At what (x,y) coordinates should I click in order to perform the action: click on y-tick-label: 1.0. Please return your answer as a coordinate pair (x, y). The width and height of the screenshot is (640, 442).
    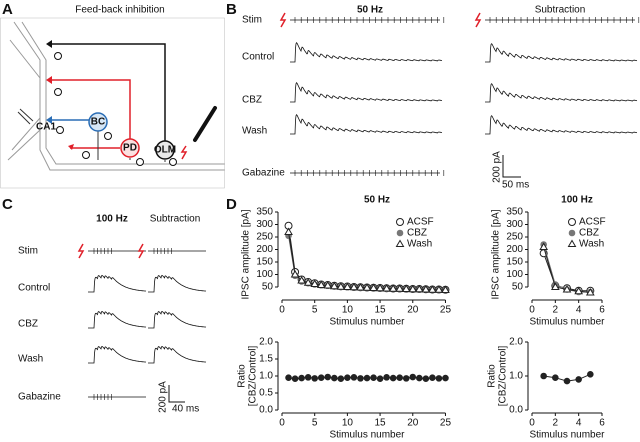
    Looking at the image, I should click on (516, 376).